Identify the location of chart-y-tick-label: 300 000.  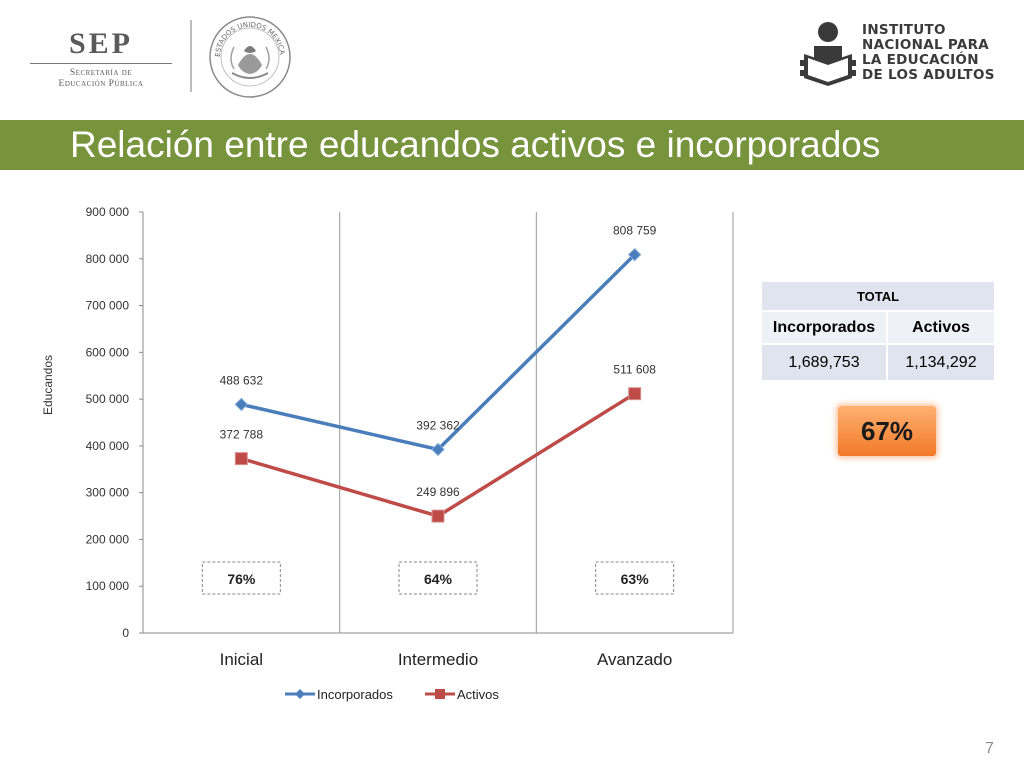
(108, 493).